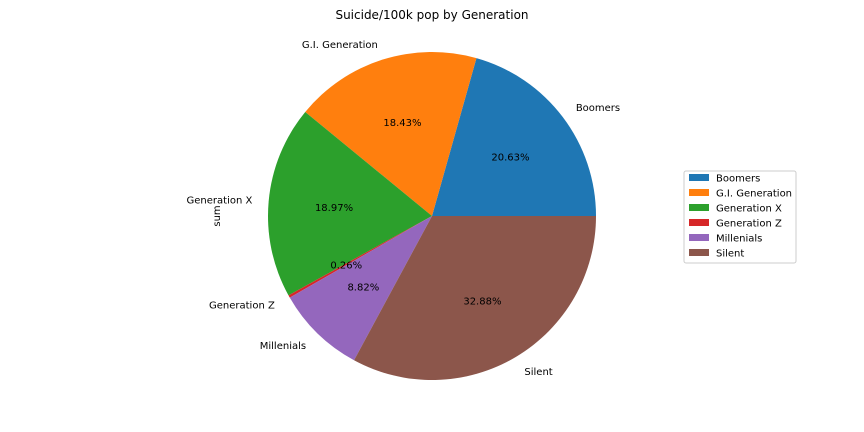 This screenshot has height=432, width=864. What do you see at coordinates (699, 207) in the screenshot?
I see `legend-swatch-generation-x` at bounding box center [699, 207].